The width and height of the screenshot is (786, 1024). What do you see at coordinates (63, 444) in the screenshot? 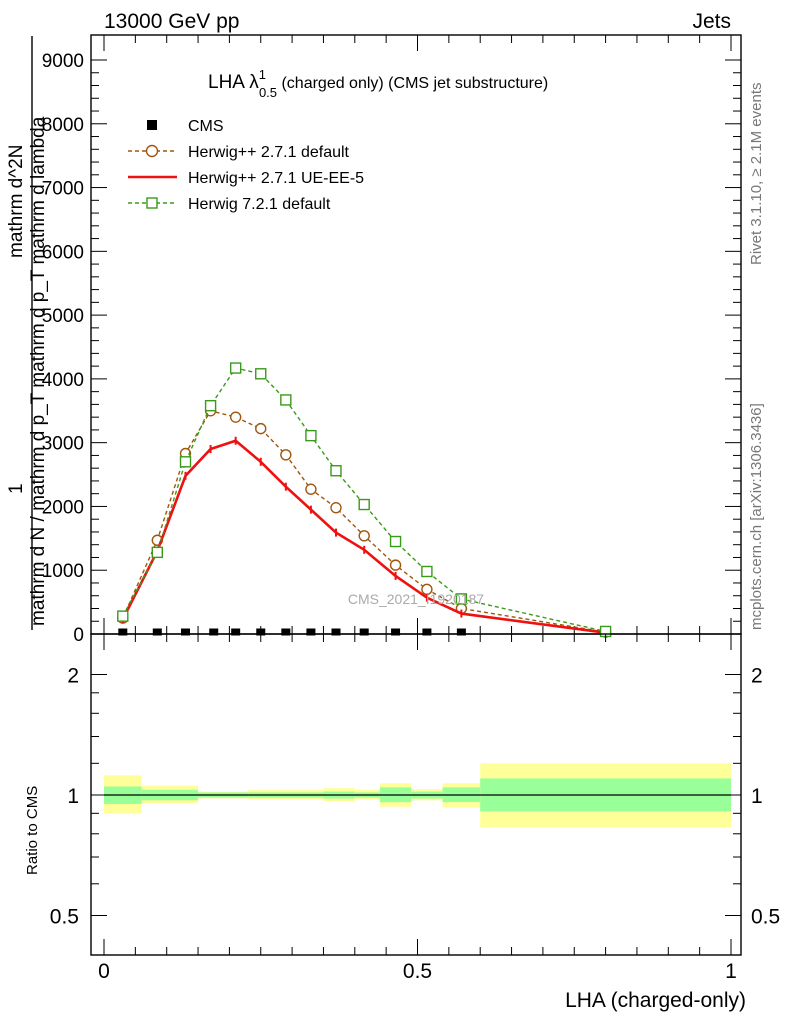
I see `y-tick-label: 3000` at bounding box center [63, 444].